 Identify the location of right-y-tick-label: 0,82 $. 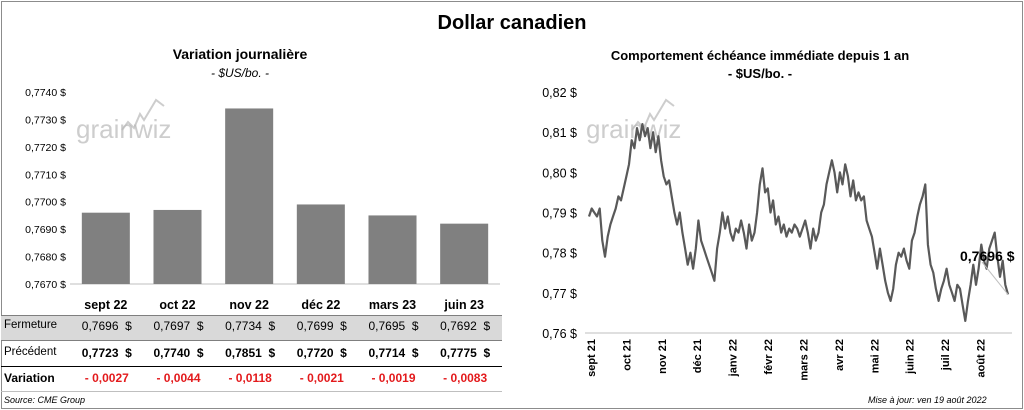
(559, 93).